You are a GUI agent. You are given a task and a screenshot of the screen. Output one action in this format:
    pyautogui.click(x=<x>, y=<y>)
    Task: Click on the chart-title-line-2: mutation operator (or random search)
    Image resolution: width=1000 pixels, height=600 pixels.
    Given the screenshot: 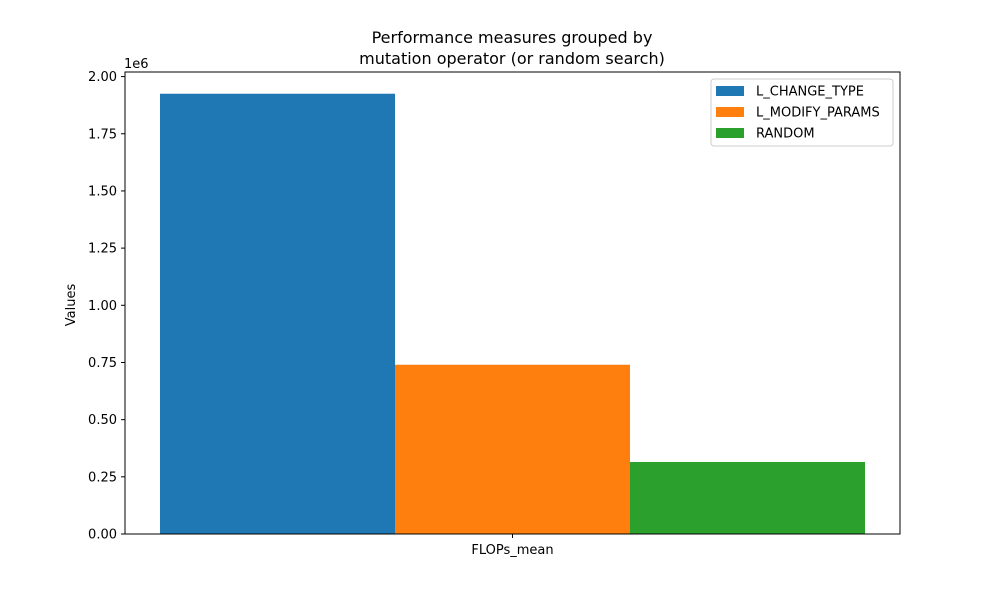 What is the action you would take?
    pyautogui.click(x=512, y=58)
    